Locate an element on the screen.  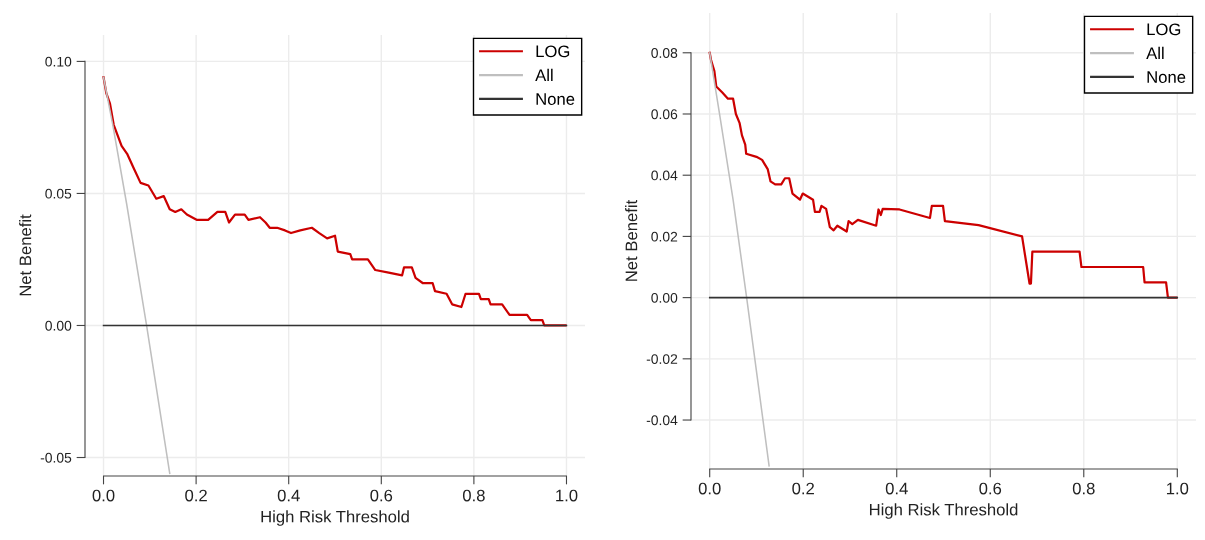
y-tick-label: -0.05 is located at coordinates (56, 457).